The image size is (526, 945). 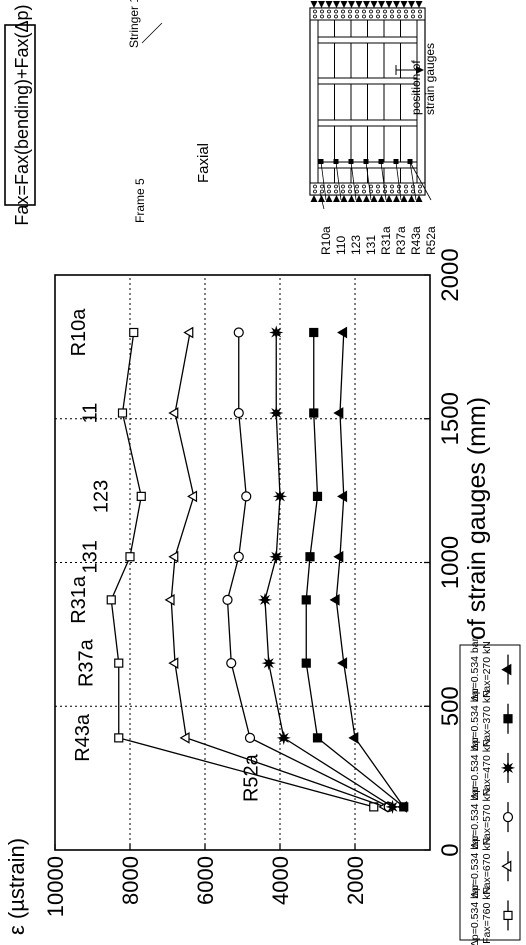 What do you see at coordinates (450, 418) in the screenshot?
I see `x-tick-label: 1500` at bounding box center [450, 418].